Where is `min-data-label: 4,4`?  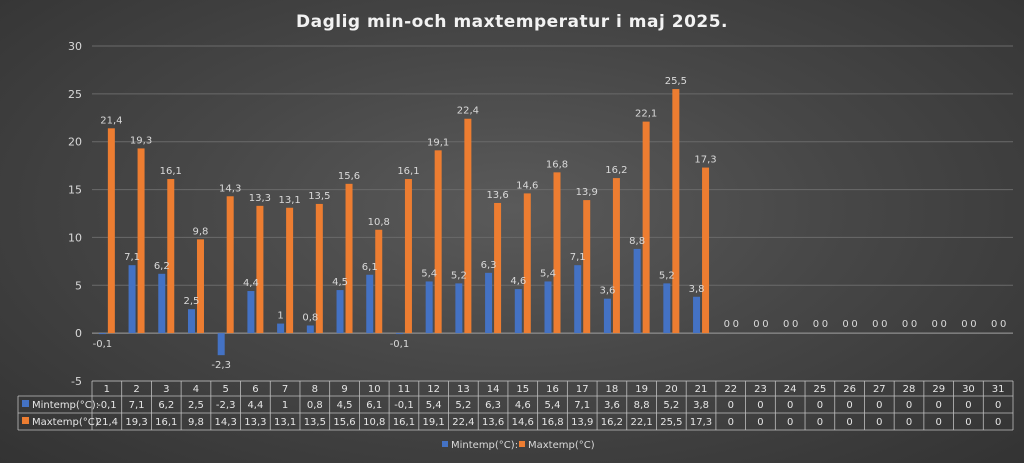 min-data-label: 4,4 is located at coordinates (251, 283).